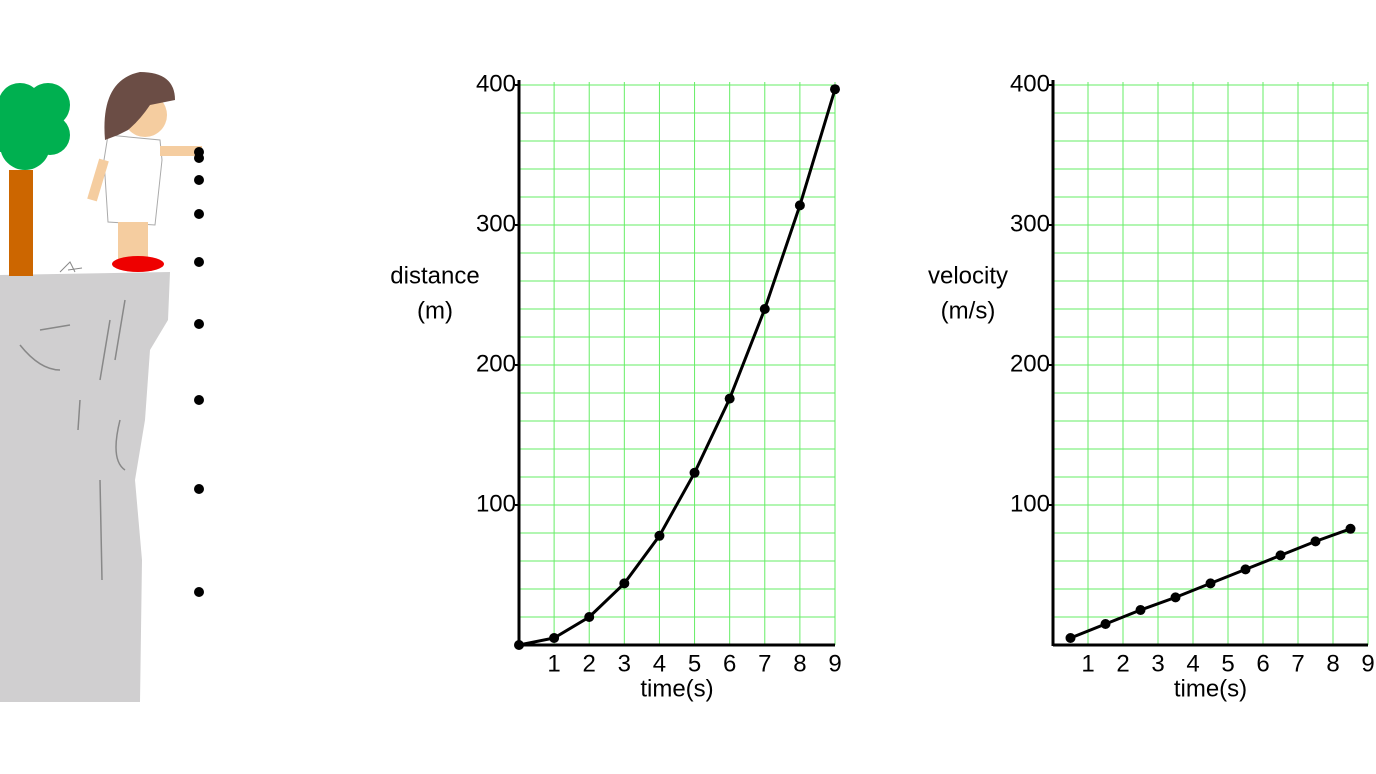 This screenshot has width=1376, height=774. I want to click on y-axis-label: velocity, so click(968, 275).